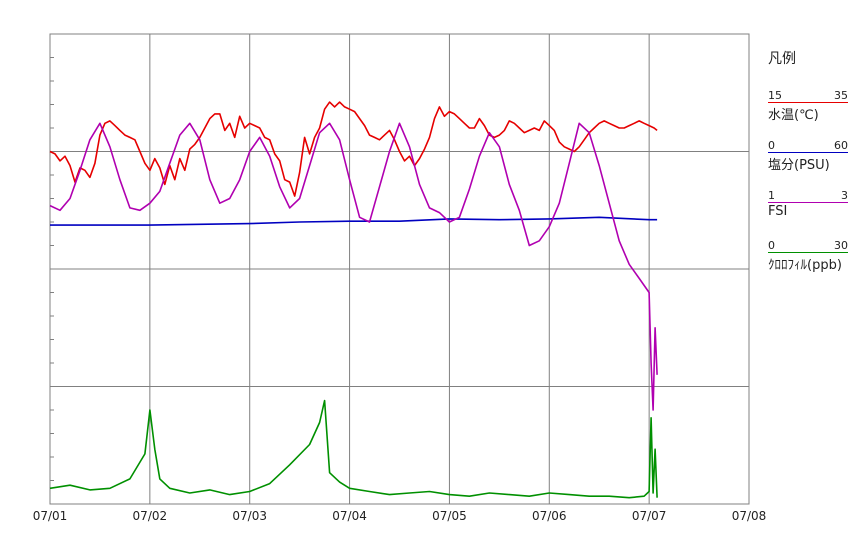 Image resolution: width=868 pixels, height=540 pixels. I want to click on x-tick-label: 07/01, so click(50, 516).